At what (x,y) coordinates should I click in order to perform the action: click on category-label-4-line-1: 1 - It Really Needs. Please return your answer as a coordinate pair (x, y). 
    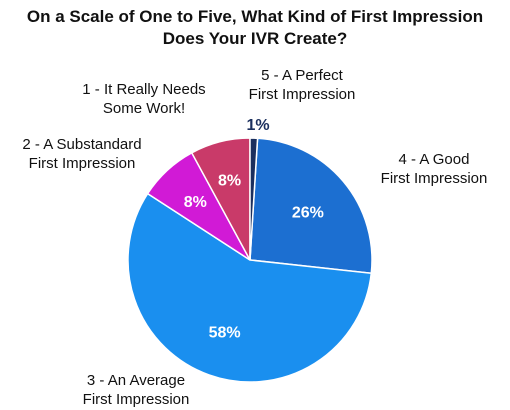
    Looking at the image, I should click on (143, 89).